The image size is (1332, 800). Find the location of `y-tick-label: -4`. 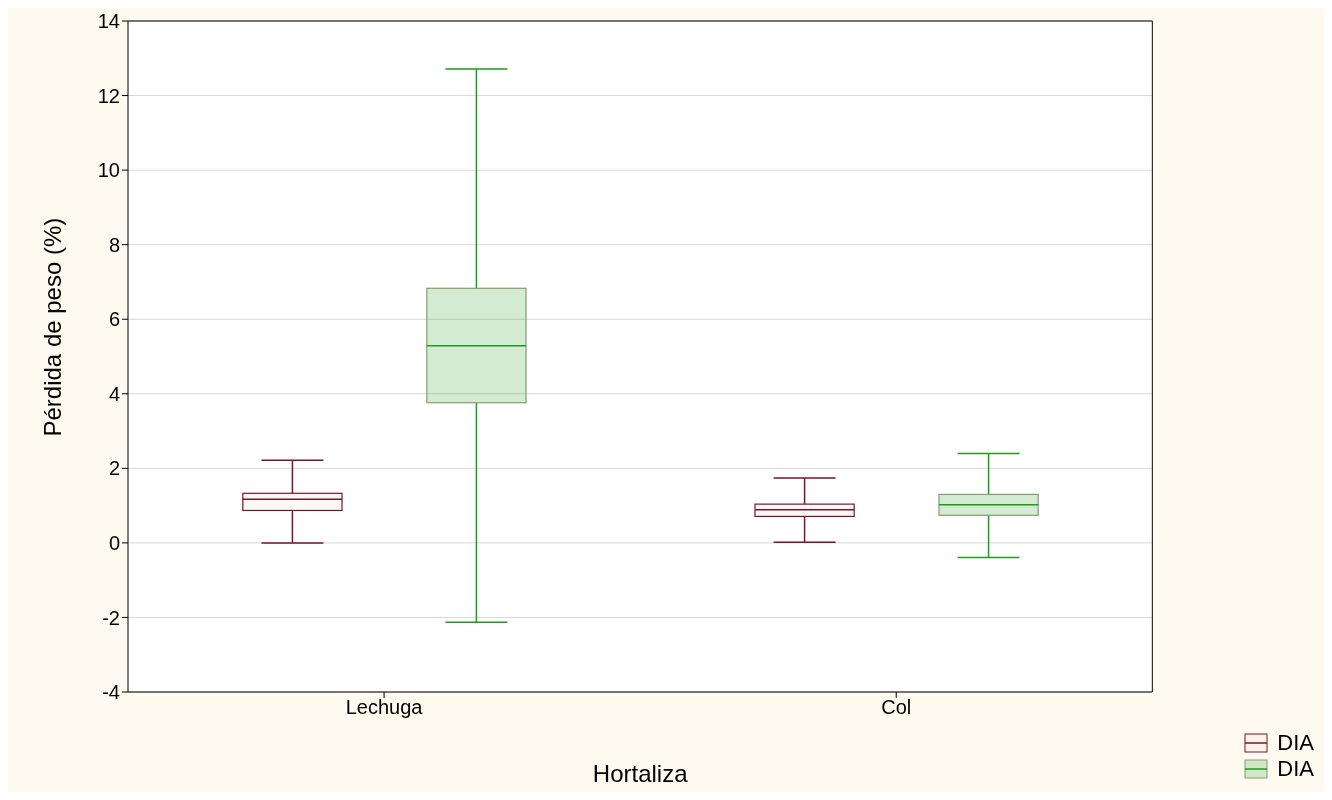

y-tick-label: -4 is located at coordinates (111, 692).